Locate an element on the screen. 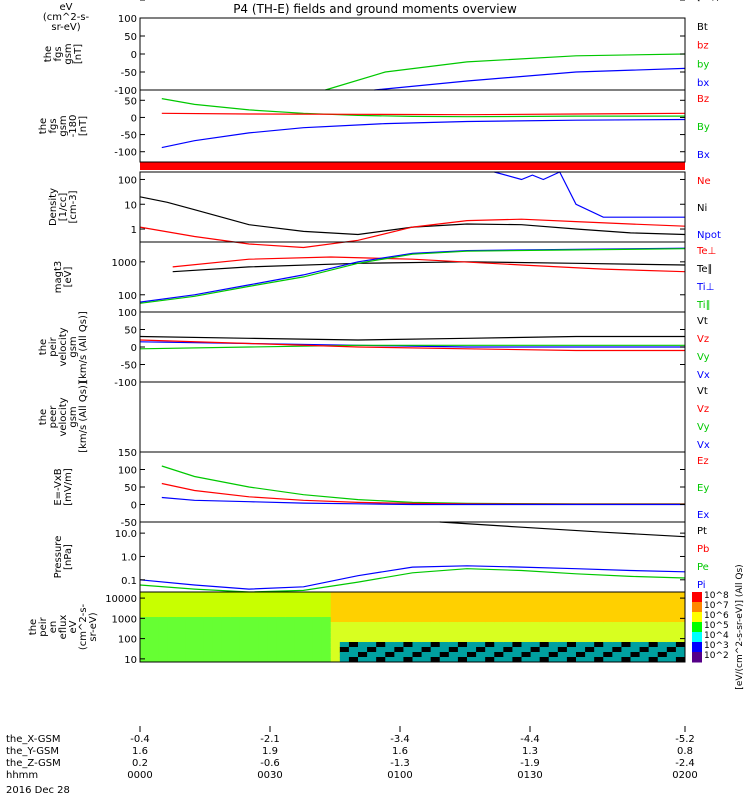 The height and width of the screenshot is (800, 750). legend-item: Vy is located at coordinates (703, 357).